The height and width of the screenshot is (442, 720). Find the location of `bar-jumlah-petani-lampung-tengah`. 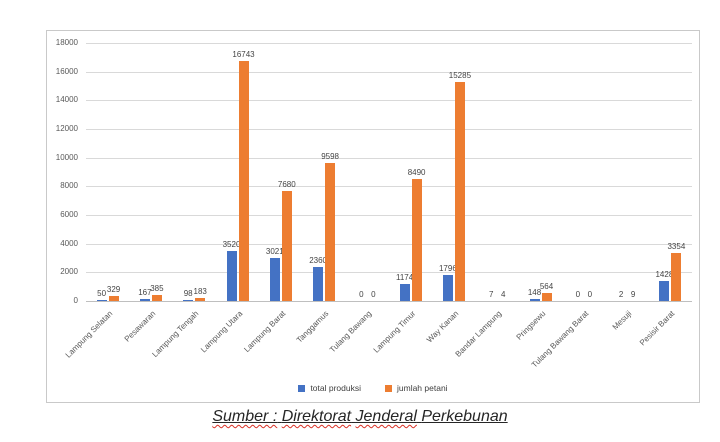

bar-jumlah-petani-lampung-tengah is located at coordinates (200, 299).